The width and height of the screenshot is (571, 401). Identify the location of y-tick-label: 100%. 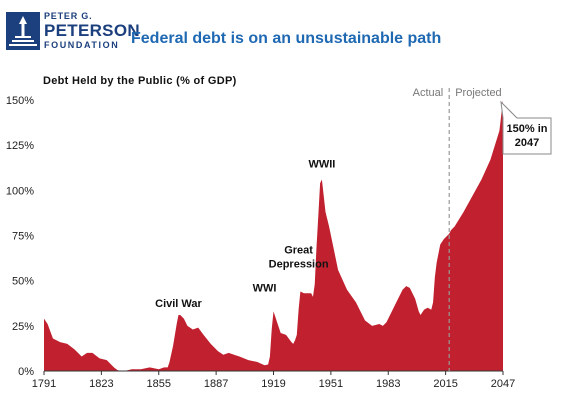
(20, 191).